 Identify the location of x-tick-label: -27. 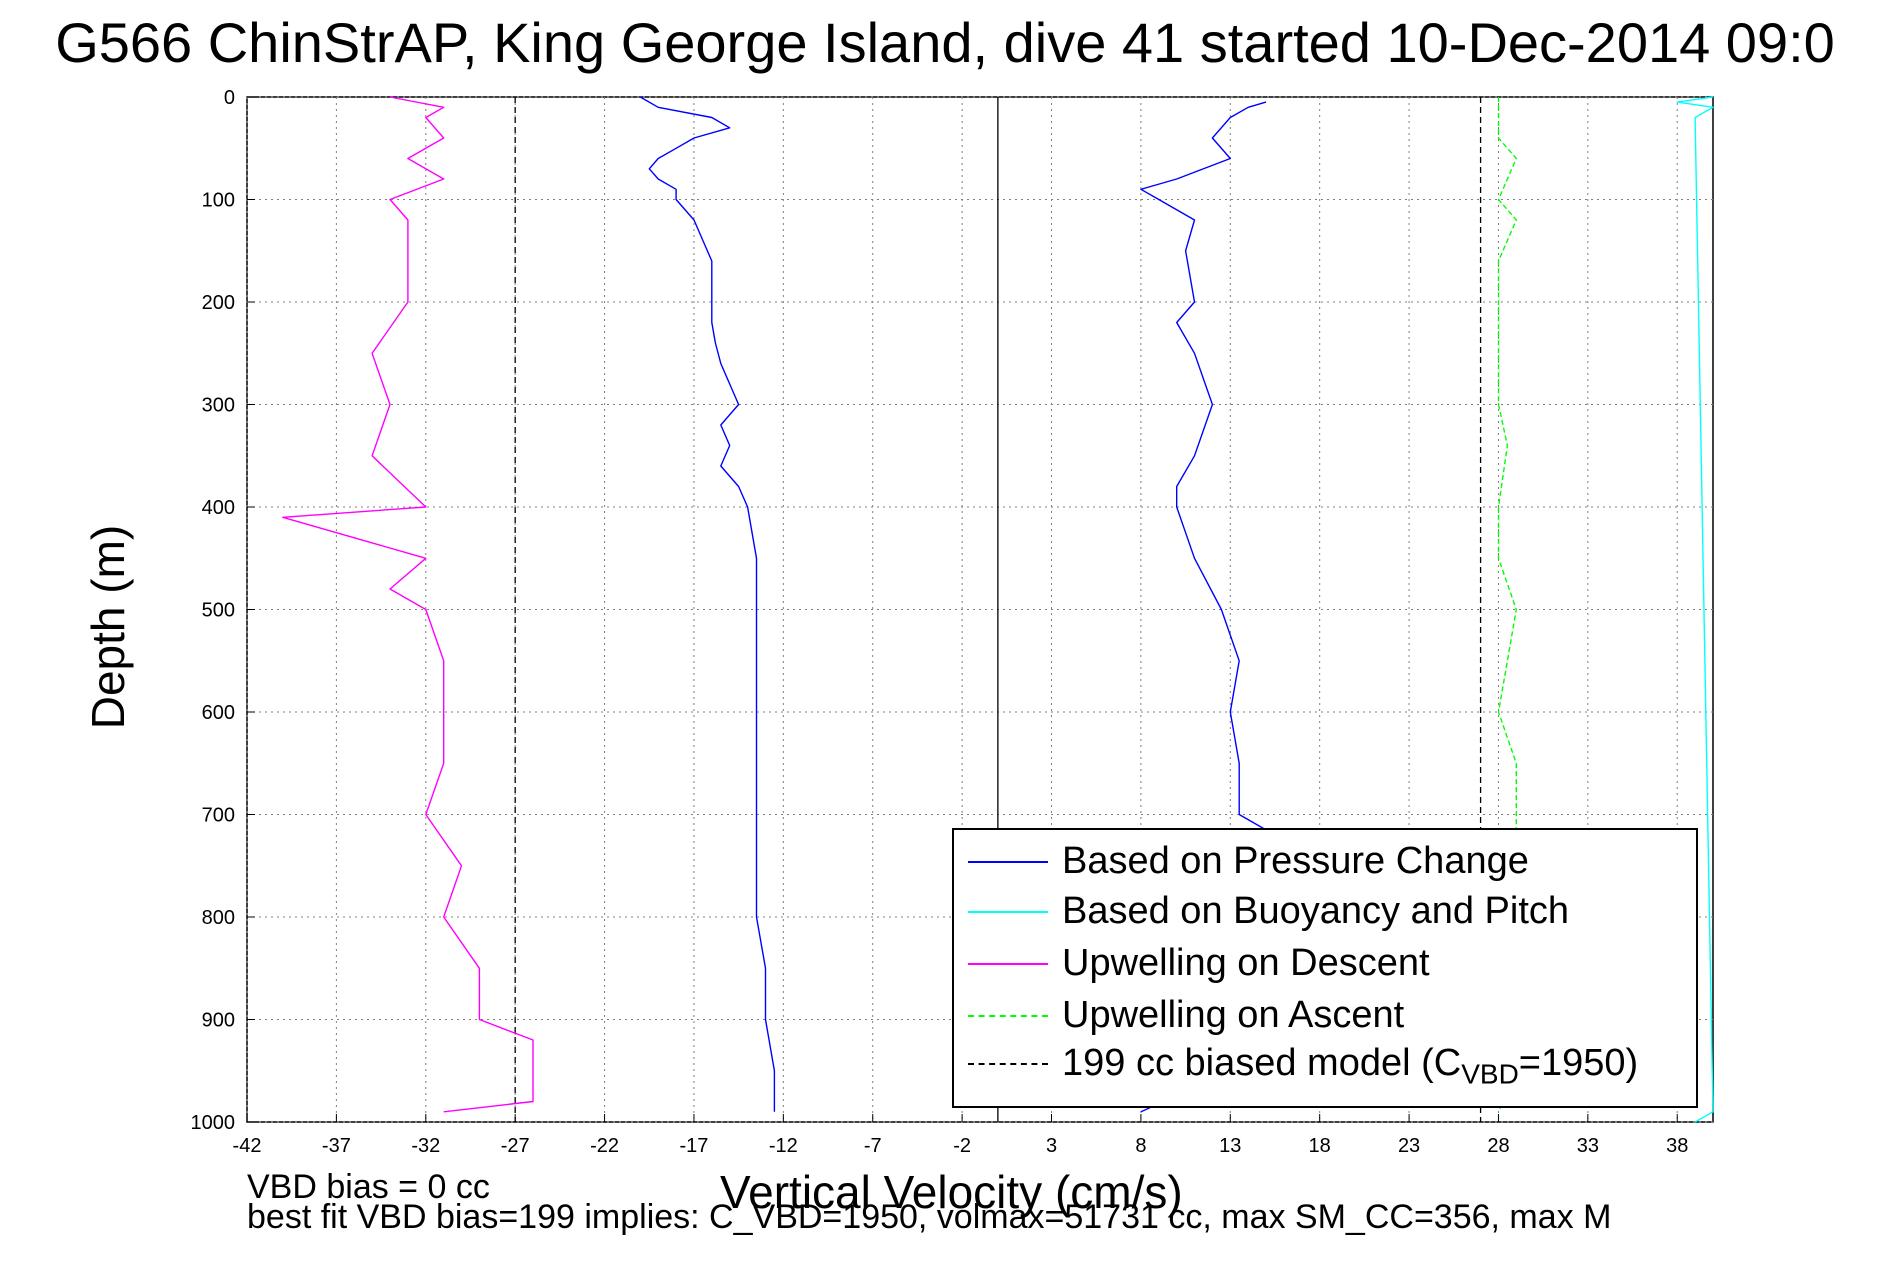
(515, 1146).